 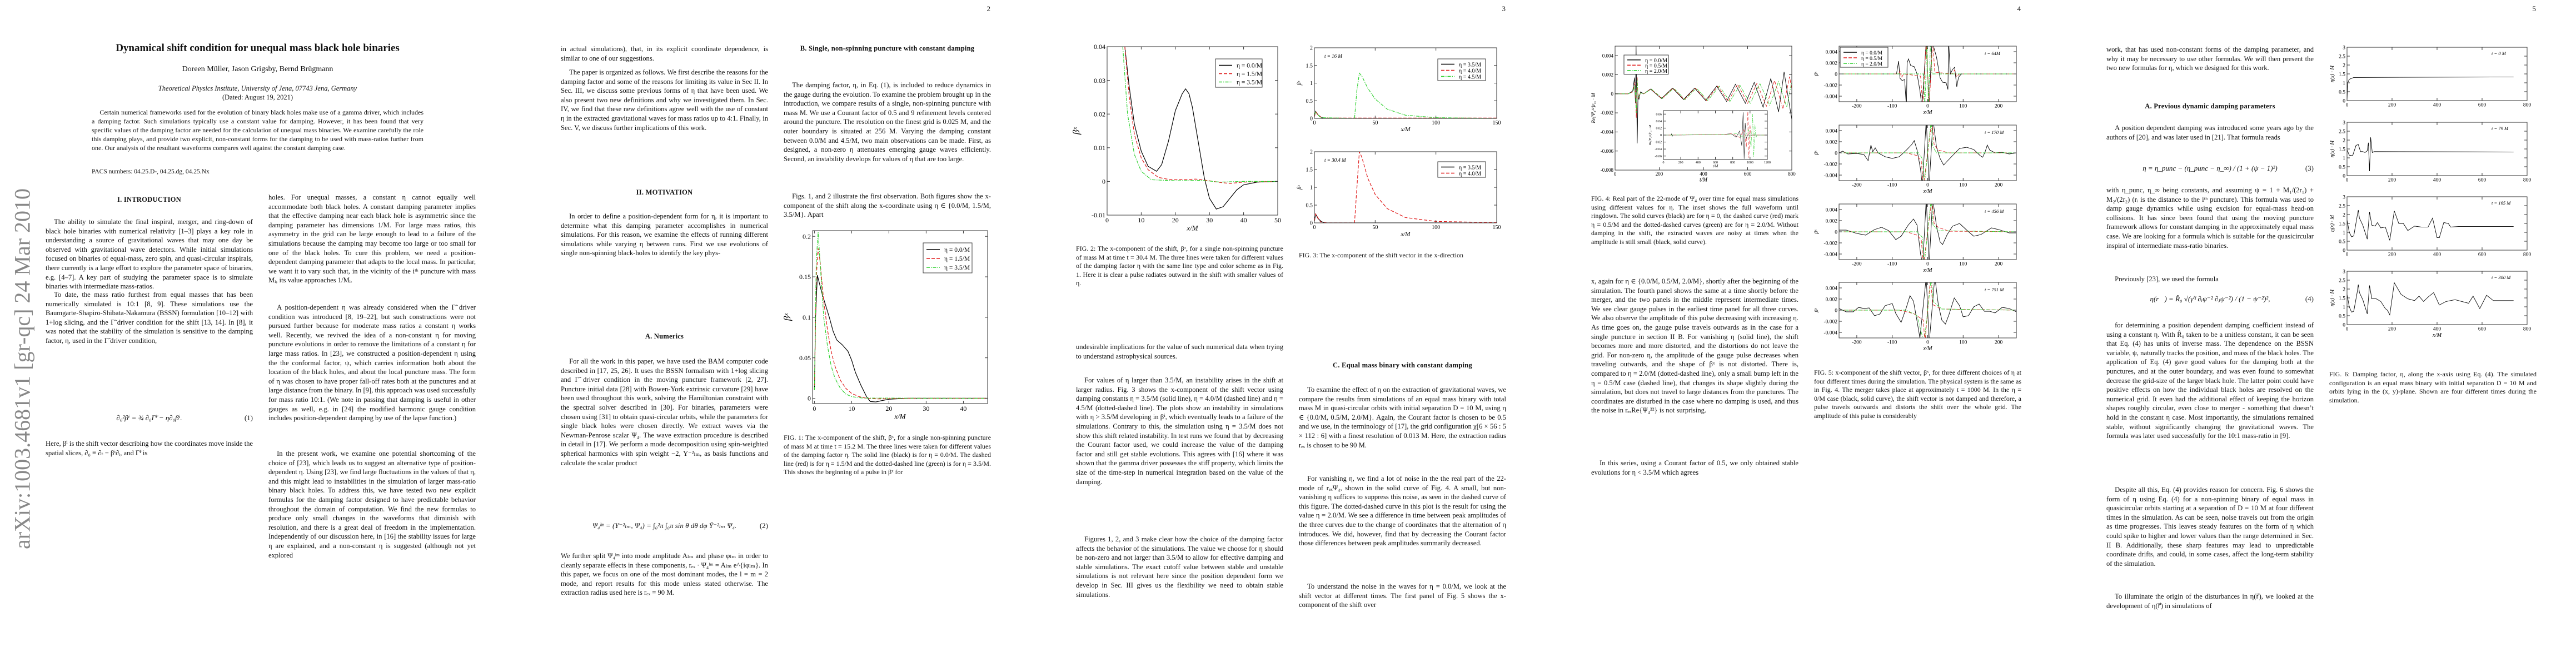 What do you see at coordinates (807, 236) in the screenshot?
I see `y-tick-label: 0.2` at bounding box center [807, 236].